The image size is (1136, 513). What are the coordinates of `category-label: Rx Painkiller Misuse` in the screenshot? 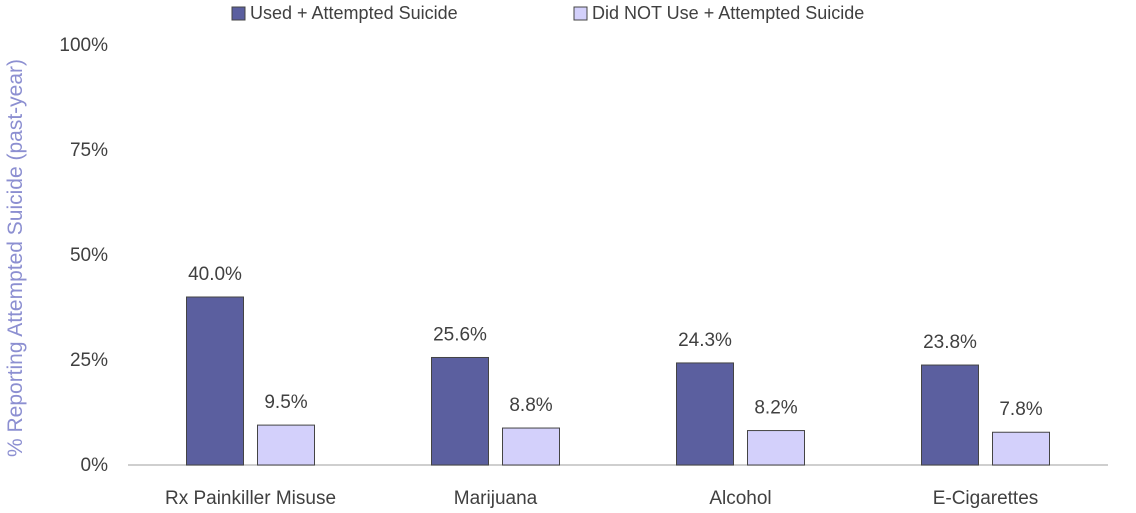 It's located at (250, 498).